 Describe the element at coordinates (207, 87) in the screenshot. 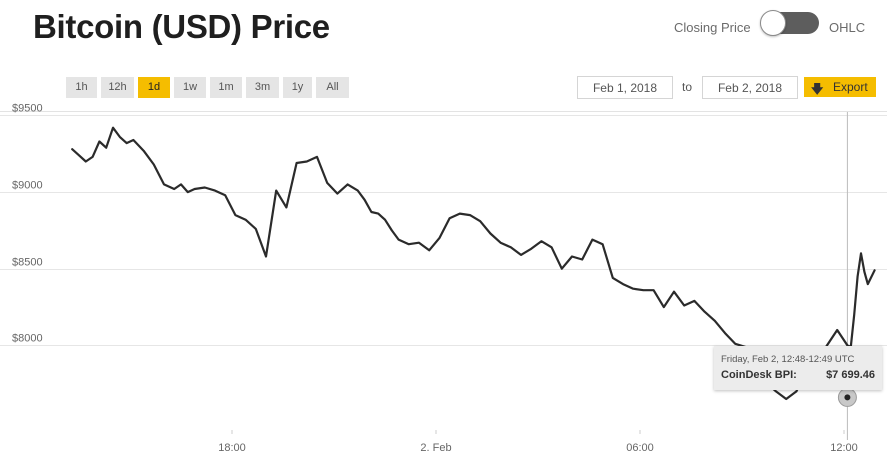

I see `range-selector: 1h 12h 1d 1w 1m 3m 1y All` at that location.